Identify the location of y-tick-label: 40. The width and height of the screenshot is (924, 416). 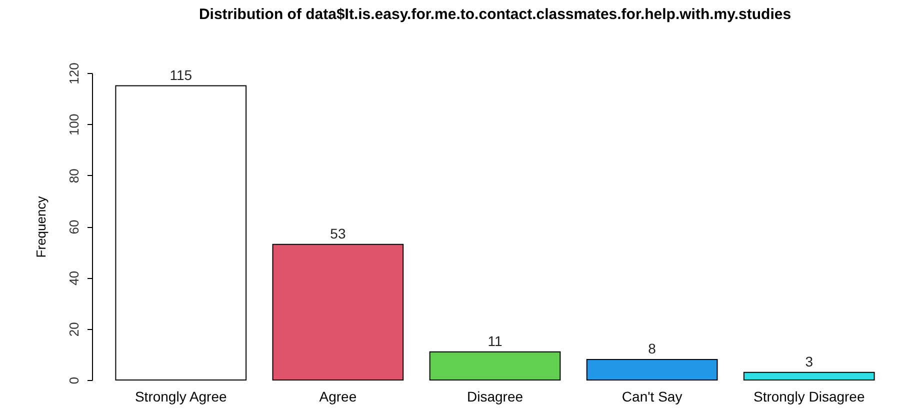
(74, 278).